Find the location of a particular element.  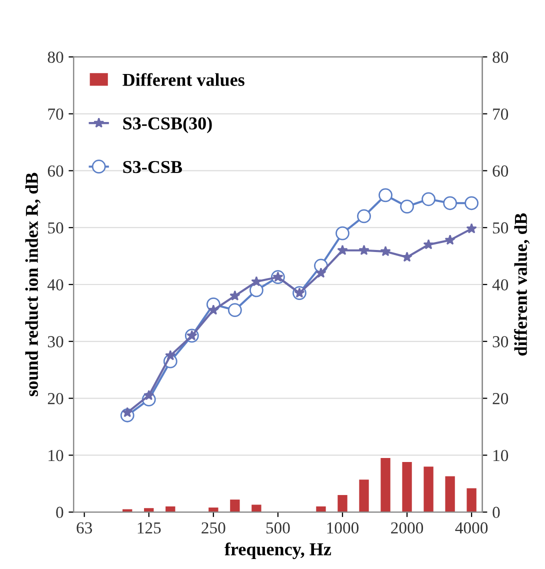

x-tick-label: 4000 is located at coordinates (471, 528).